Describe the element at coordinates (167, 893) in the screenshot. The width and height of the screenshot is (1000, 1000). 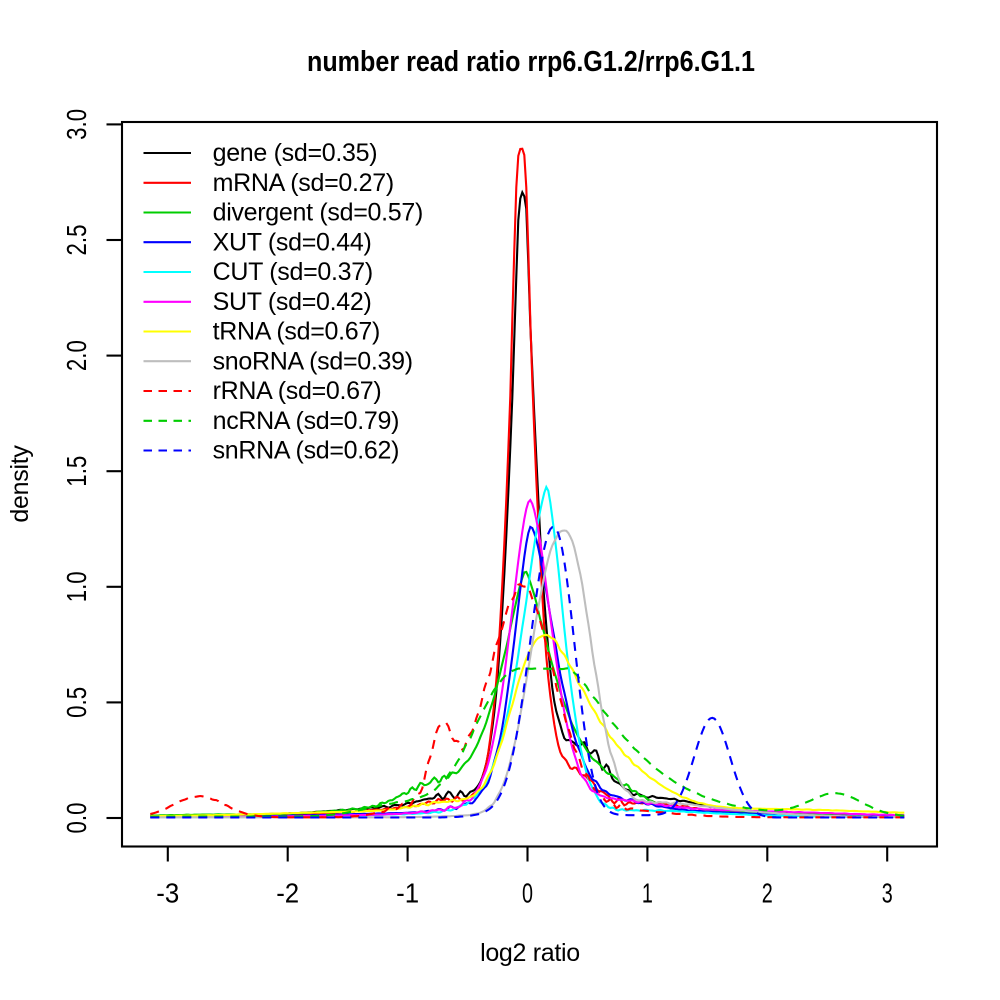
I see `svg-text: -3` at that location.